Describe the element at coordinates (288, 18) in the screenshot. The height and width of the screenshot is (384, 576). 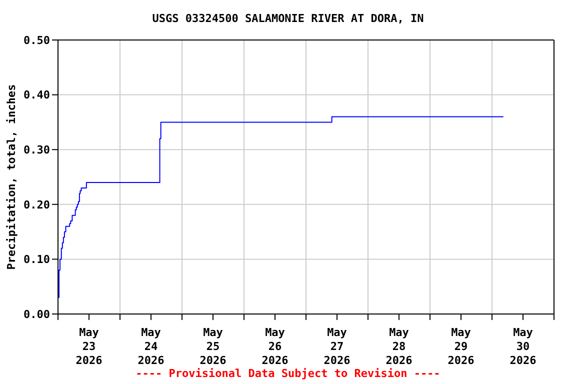
I see `chart-title: USGS 03324500 SALAMONIE RIVER AT DORA, IN` at that location.